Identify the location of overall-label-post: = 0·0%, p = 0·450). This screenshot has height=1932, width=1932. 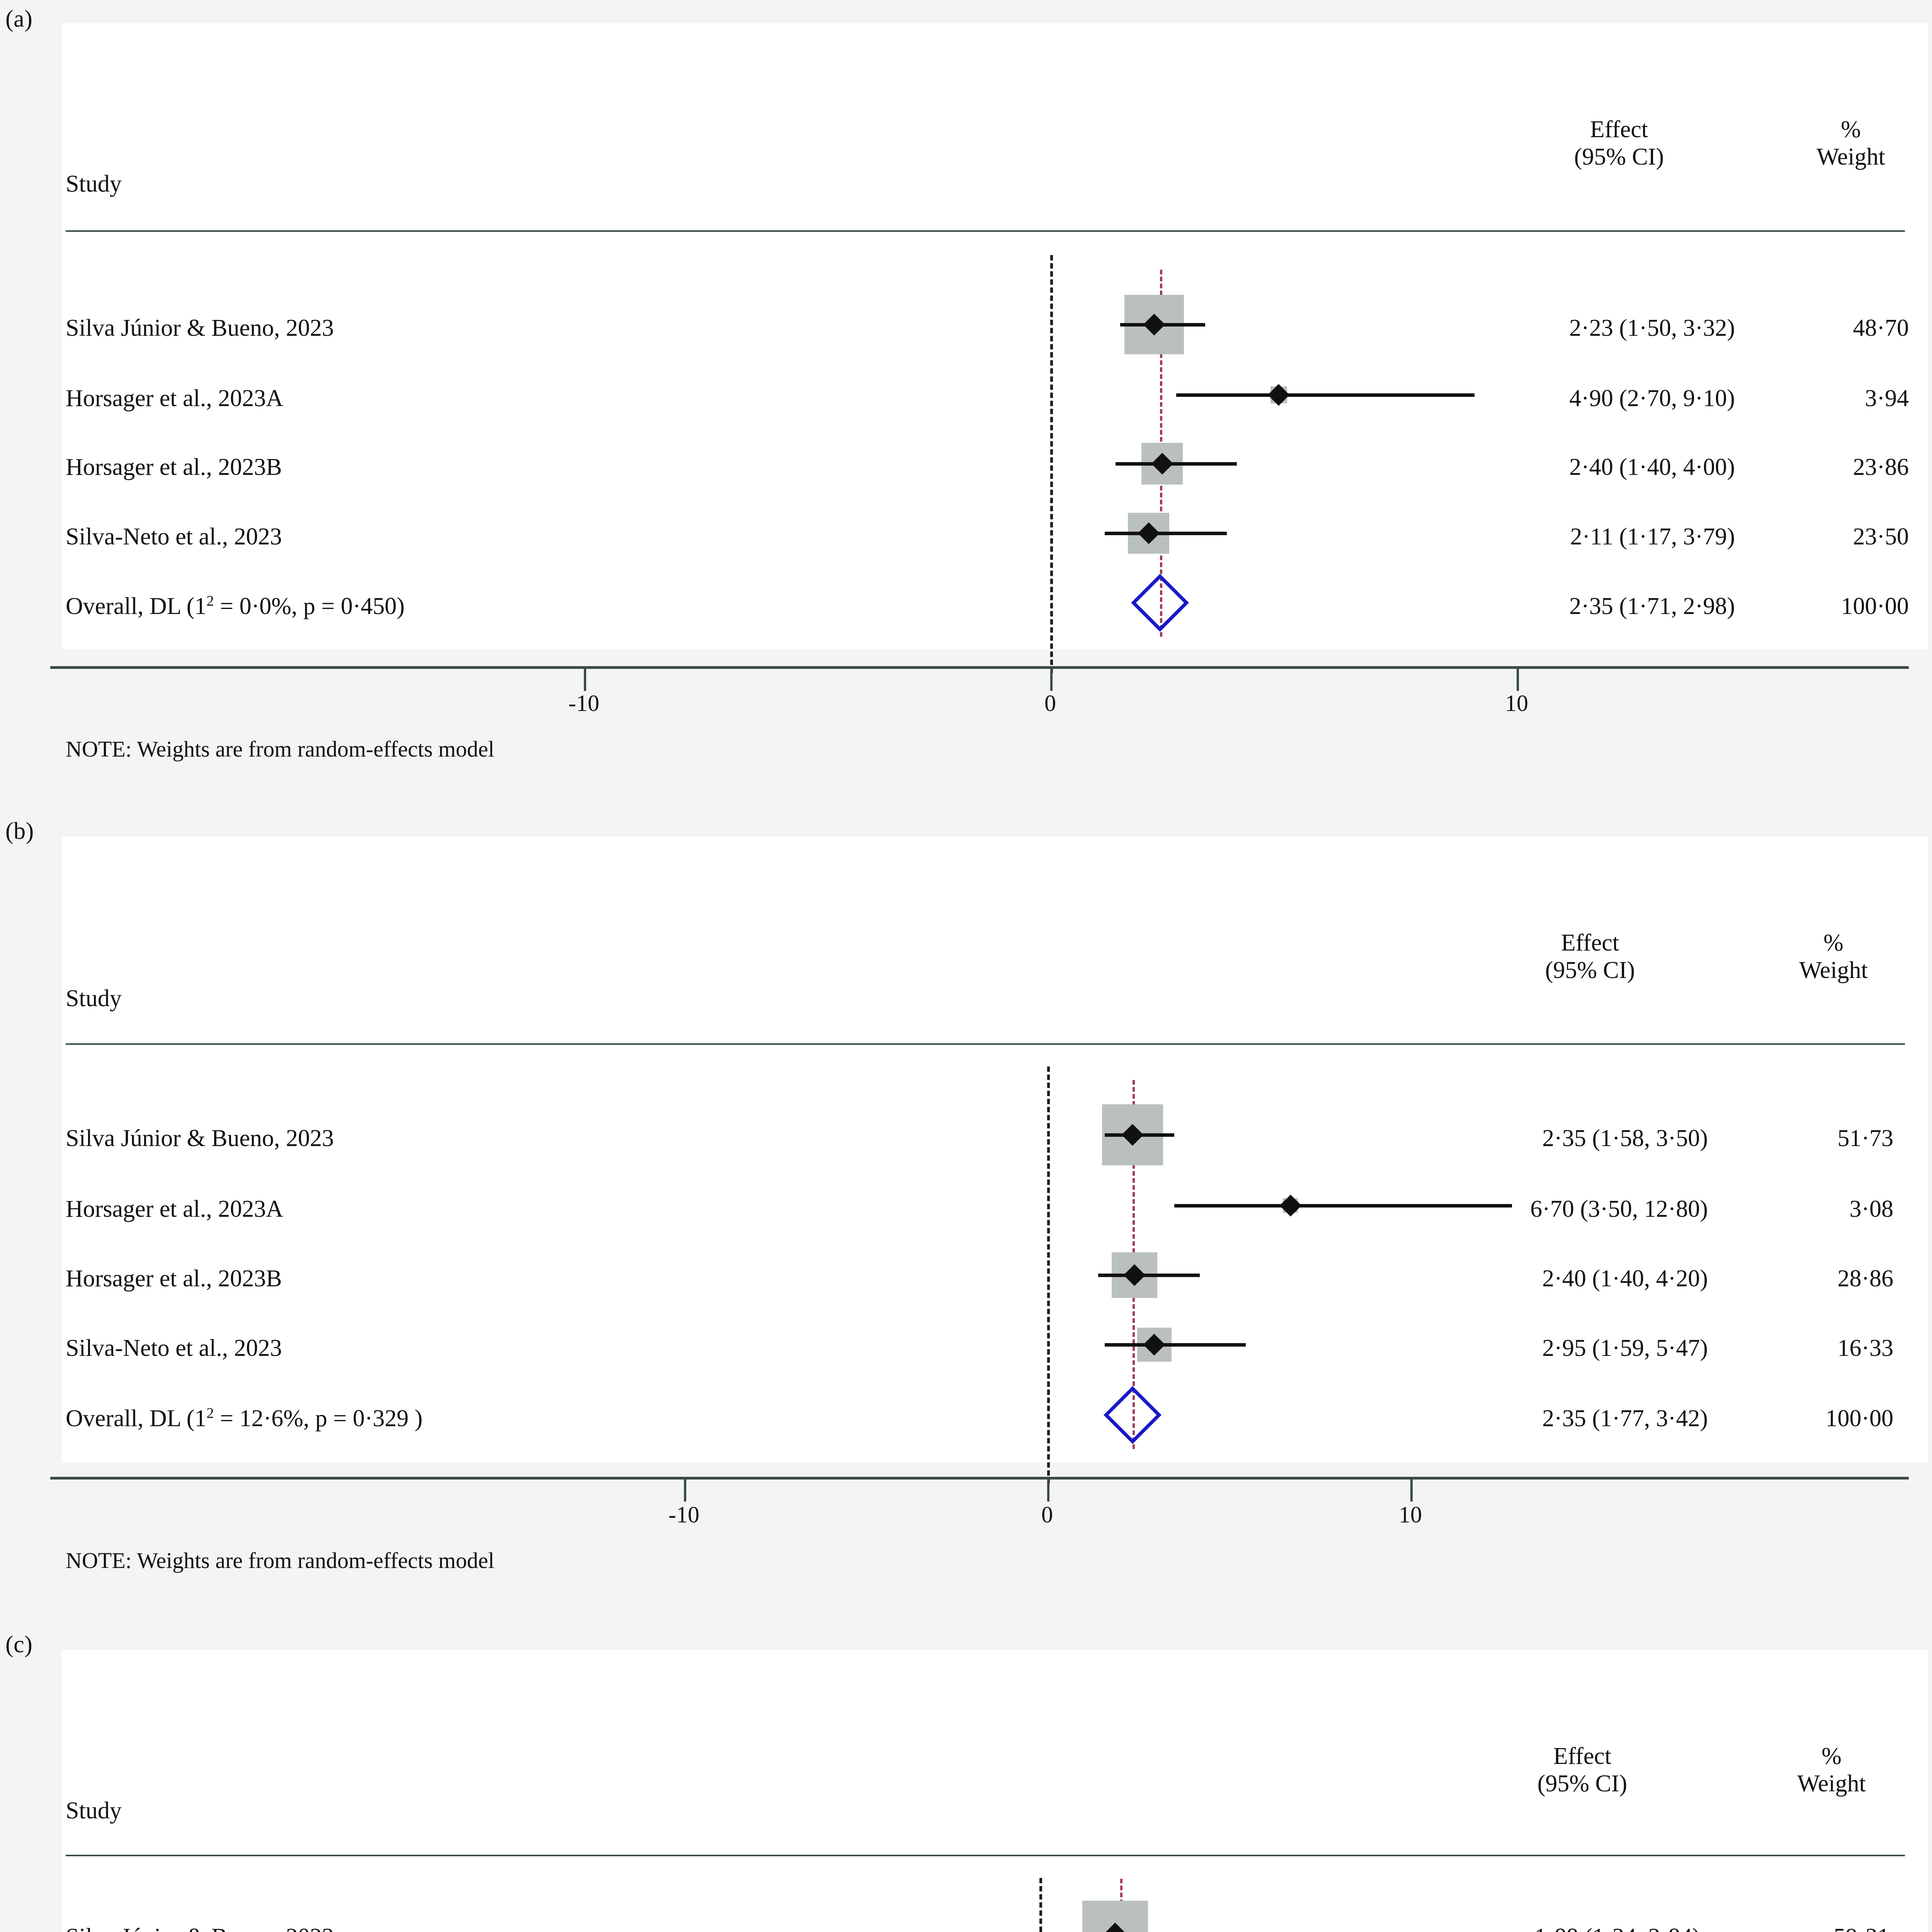
(310, 606).